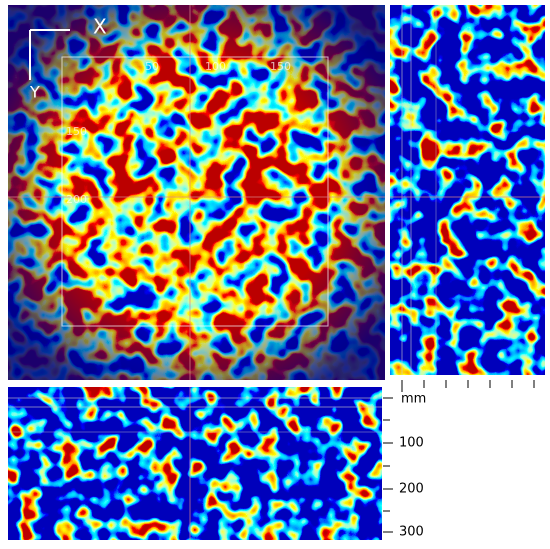  Describe the element at coordinates (152, 66) in the screenshot. I see `grid-label: 50` at that location.